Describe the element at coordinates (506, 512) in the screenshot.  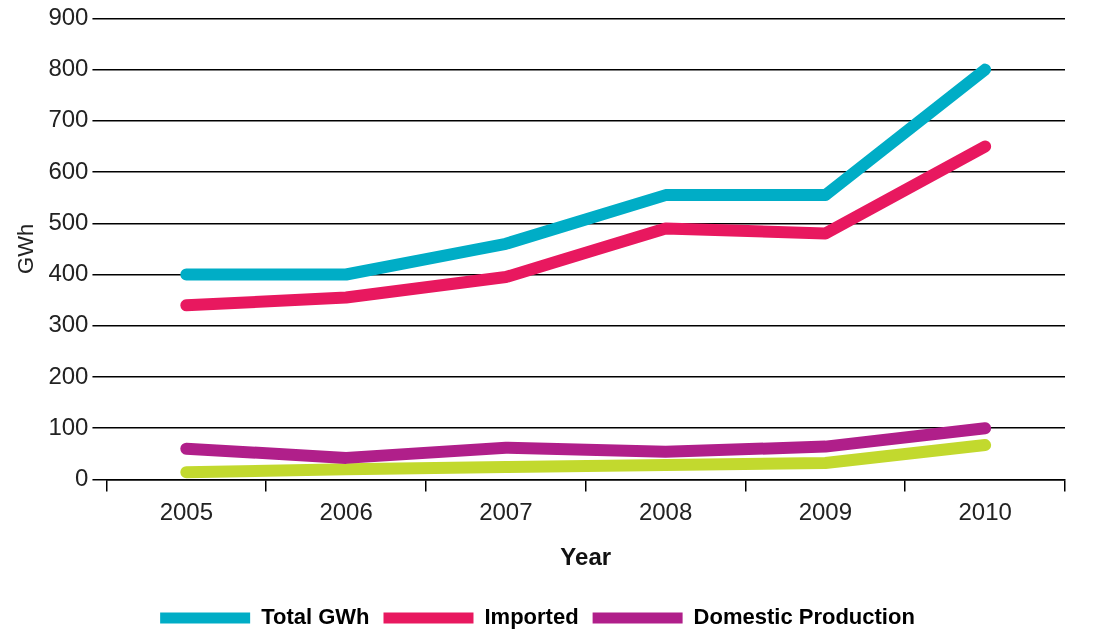
I see `x-tick-label: 2007` at that location.